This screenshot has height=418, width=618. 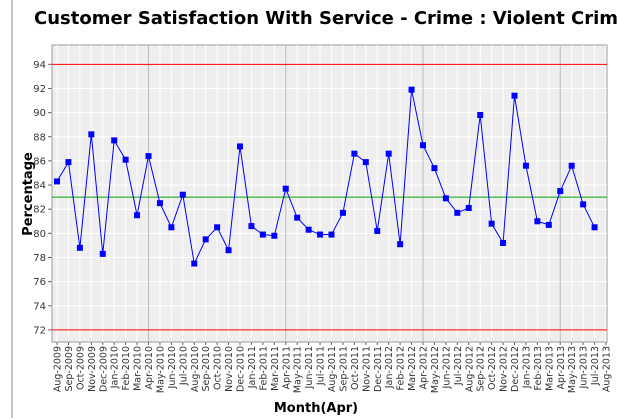 What do you see at coordinates (69, 369) in the screenshot?
I see `x-tick-label: Sep-2009` at bounding box center [69, 369].